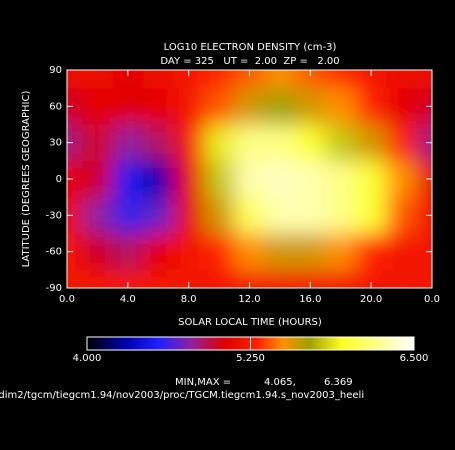 Image resolution: width=455 pixels, height=450 pixels. Describe the element at coordinates (250, 358) in the screenshot. I see `colorbar-tick-label: 5.250` at that location.